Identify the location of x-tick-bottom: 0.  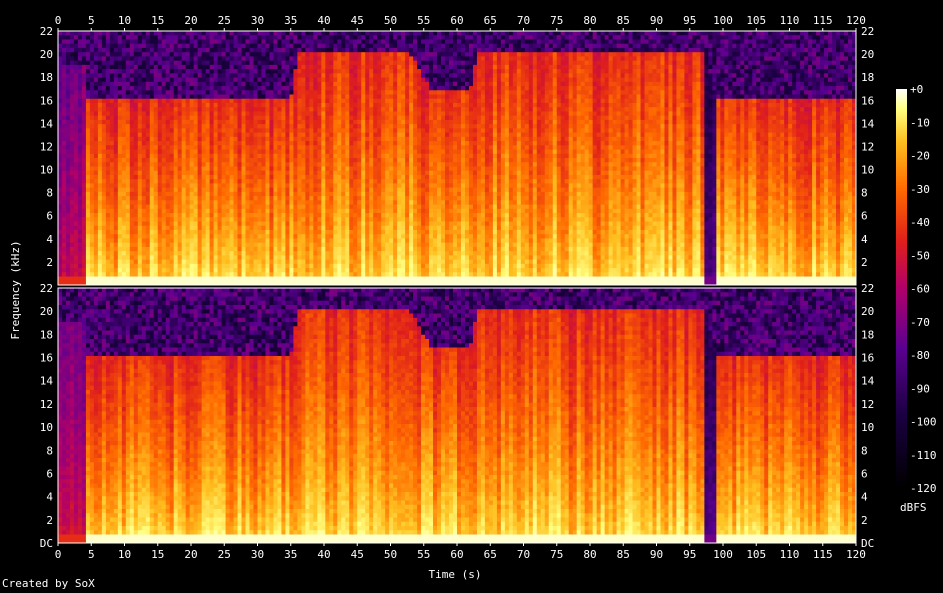
(58, 554).